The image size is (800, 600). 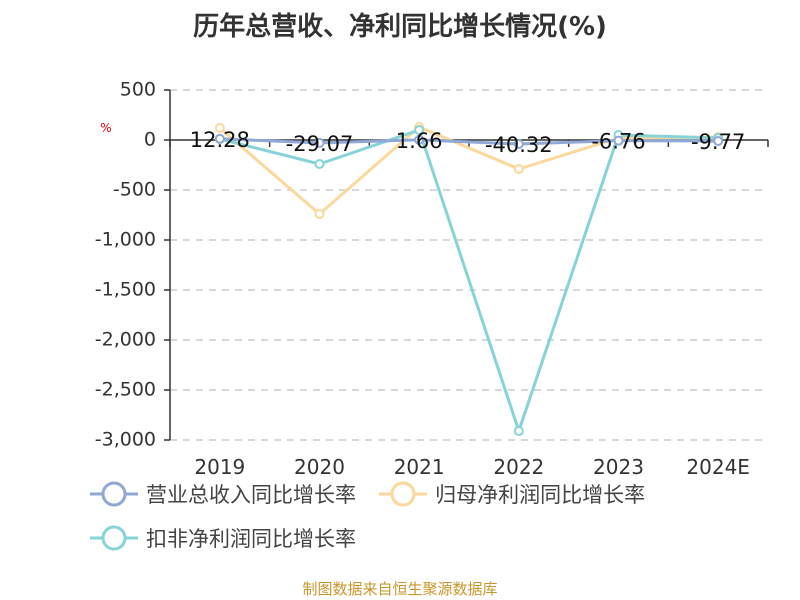 I want to click on y-tick-label: -1,000, so click(x=125, y=240).